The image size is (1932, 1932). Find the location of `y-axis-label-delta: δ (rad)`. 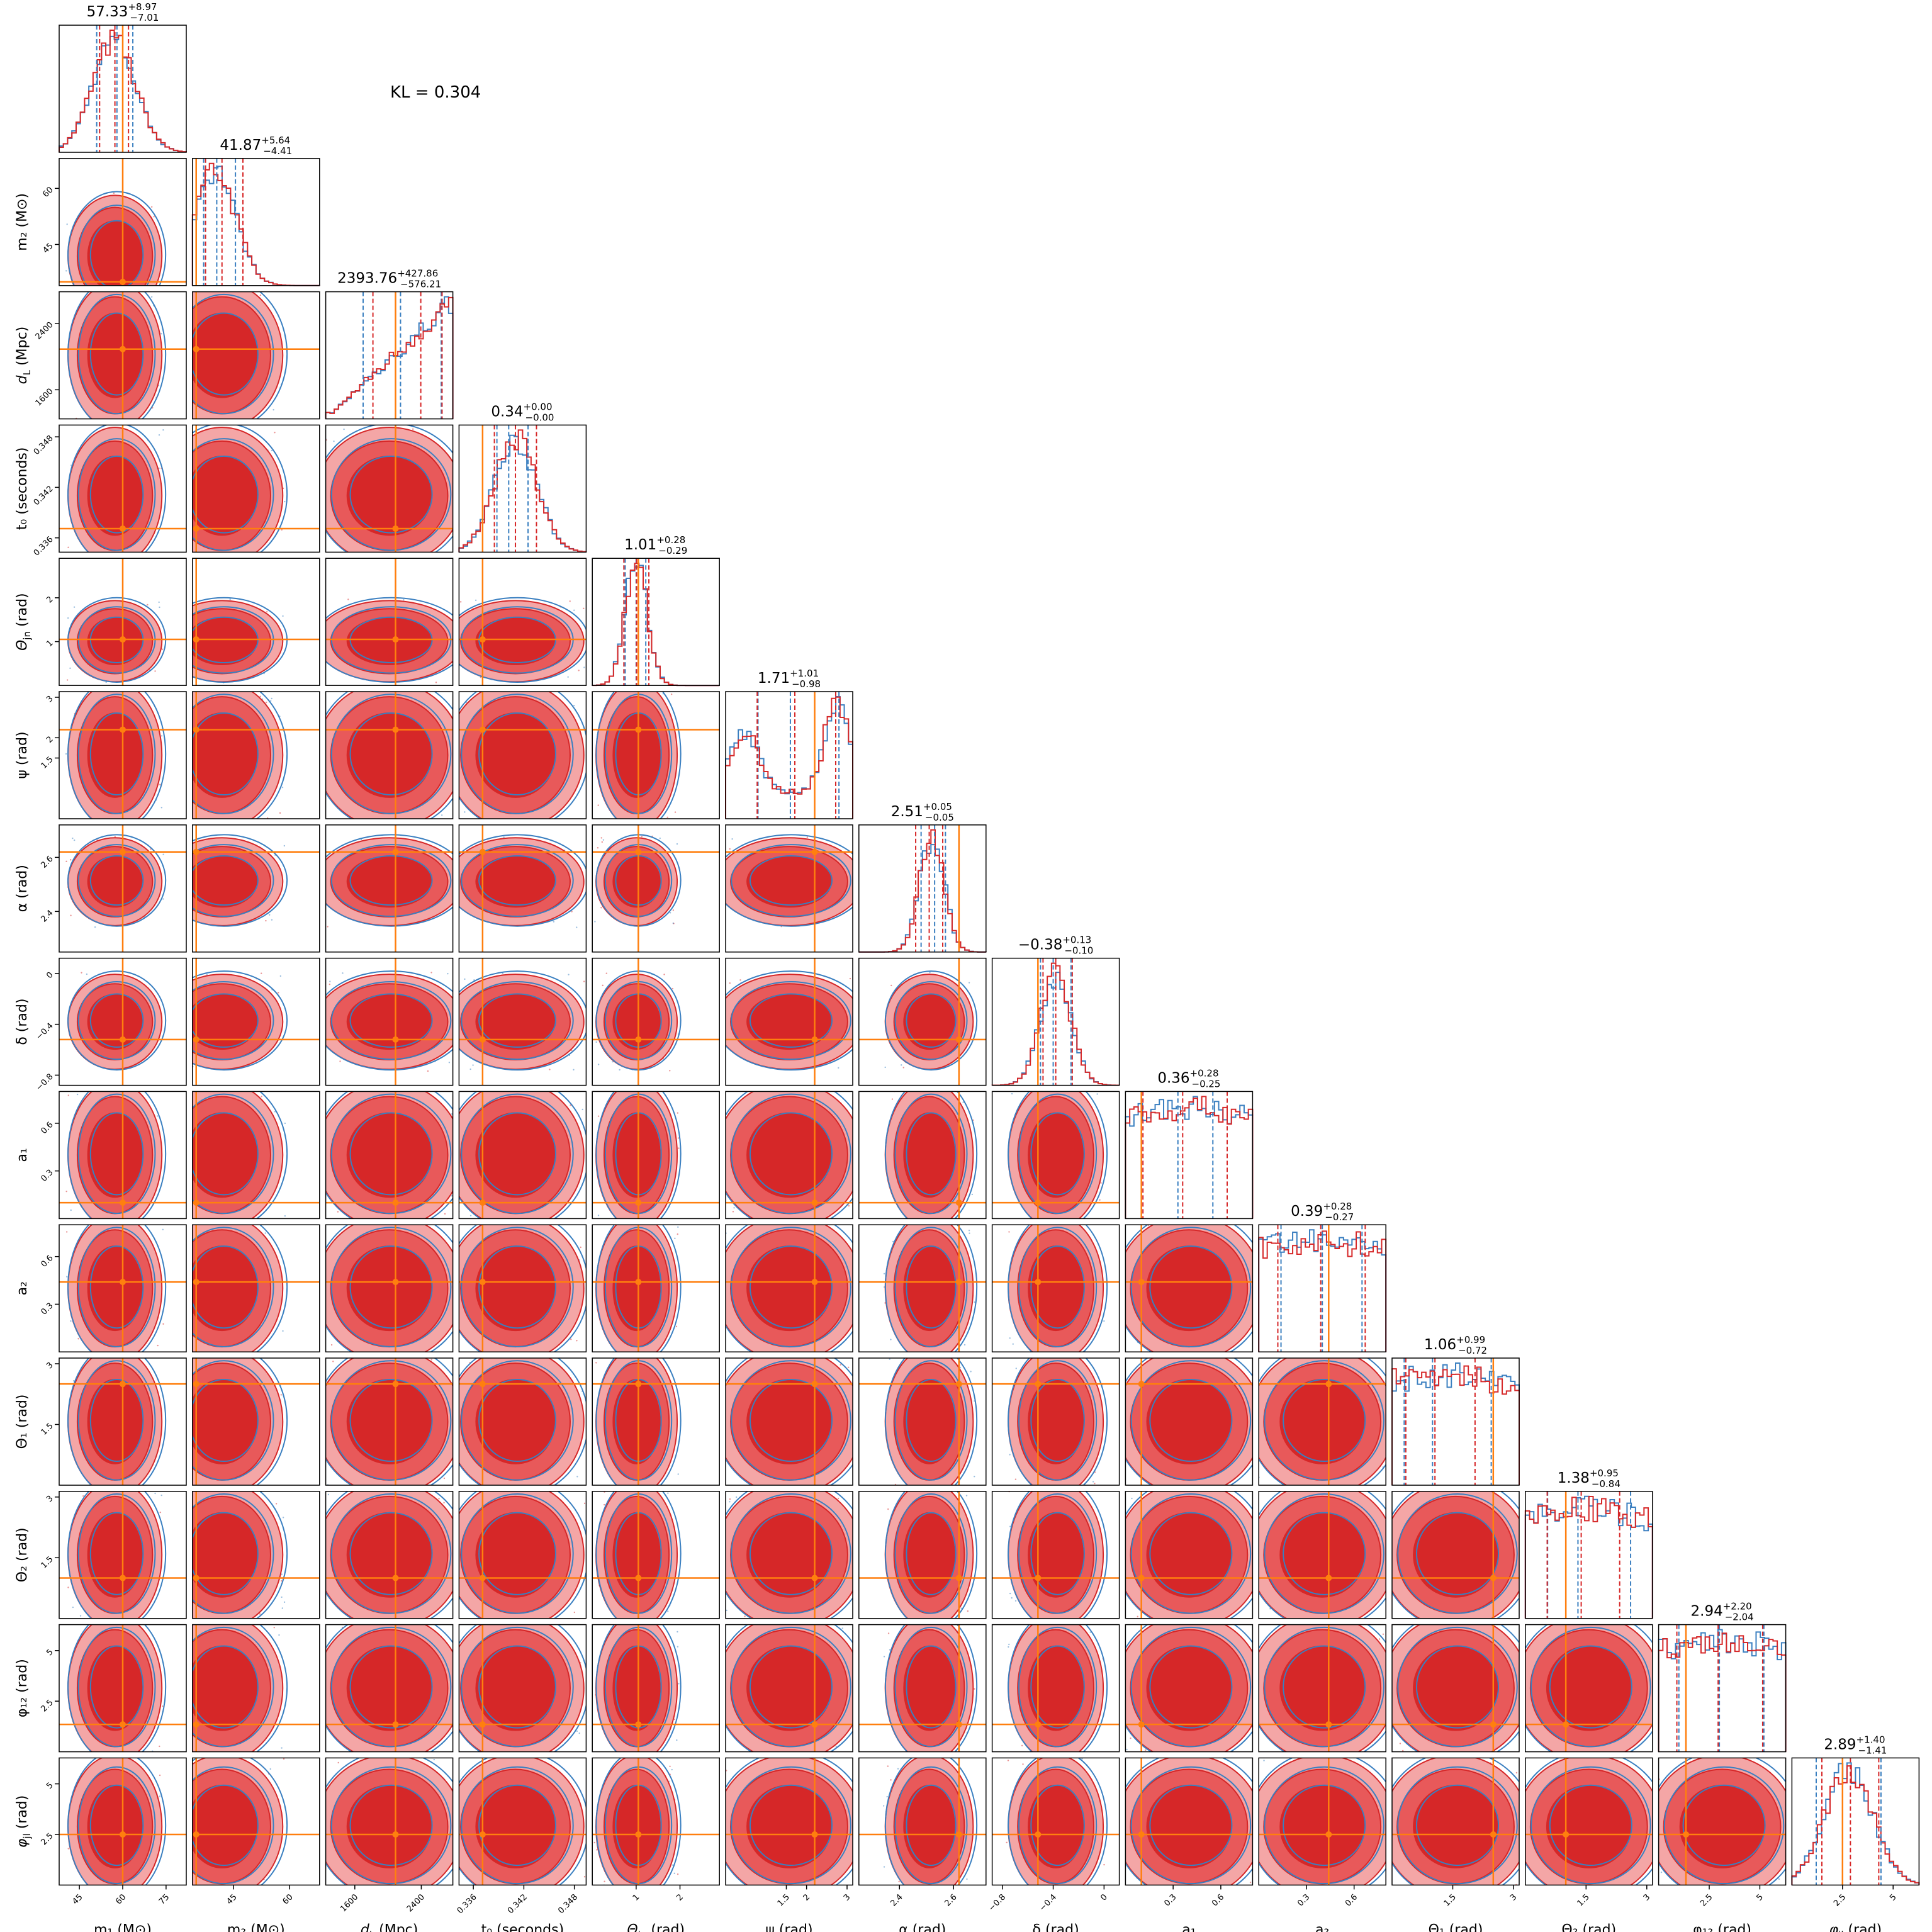

y-axis-label-delta: δ (rad) is located at coordinates (22, 1022).